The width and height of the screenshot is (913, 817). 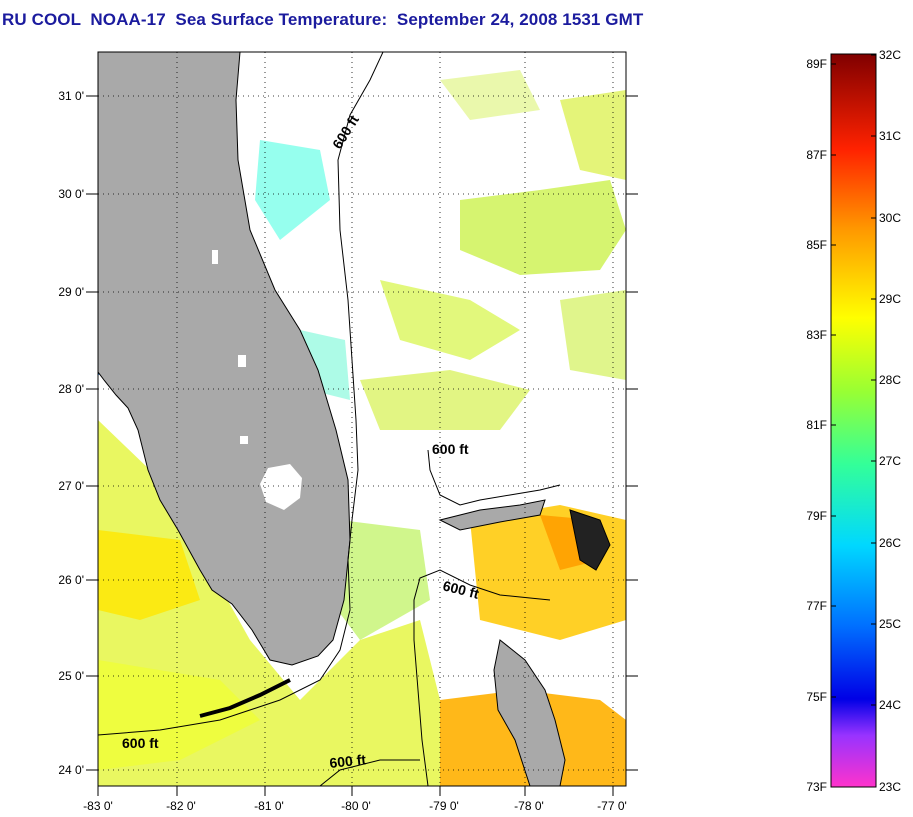 I want to click on colorbar, so click(x=853, y=420).